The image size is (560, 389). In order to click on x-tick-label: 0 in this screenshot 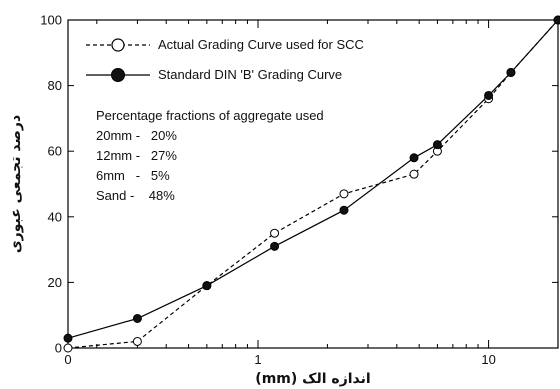, I will do `click(67, 359)`.